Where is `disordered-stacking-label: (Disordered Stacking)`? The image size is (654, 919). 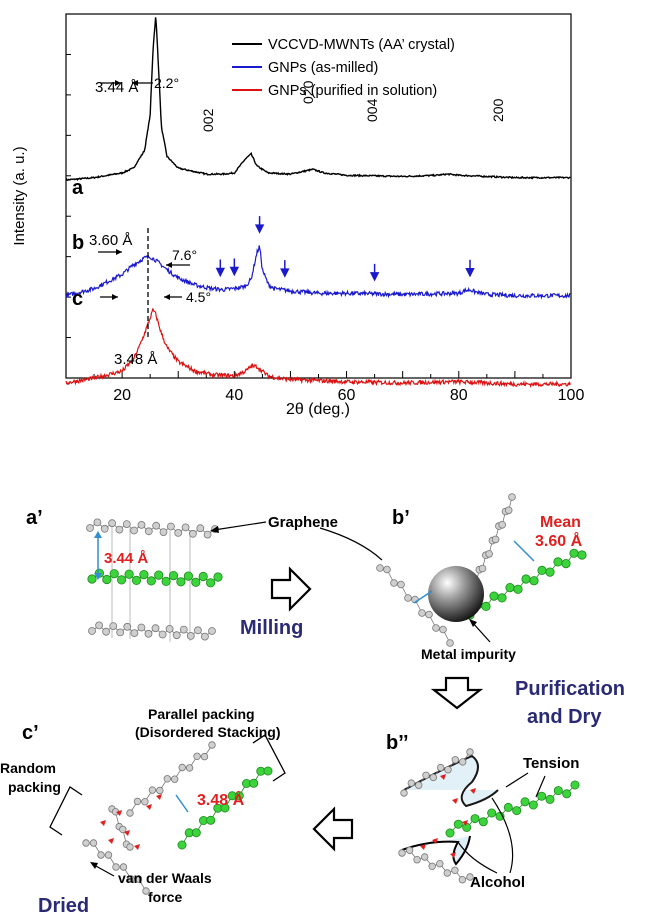
disordered-stacking-label: (Disordered Stacking) is located at coordinates (207, 732).